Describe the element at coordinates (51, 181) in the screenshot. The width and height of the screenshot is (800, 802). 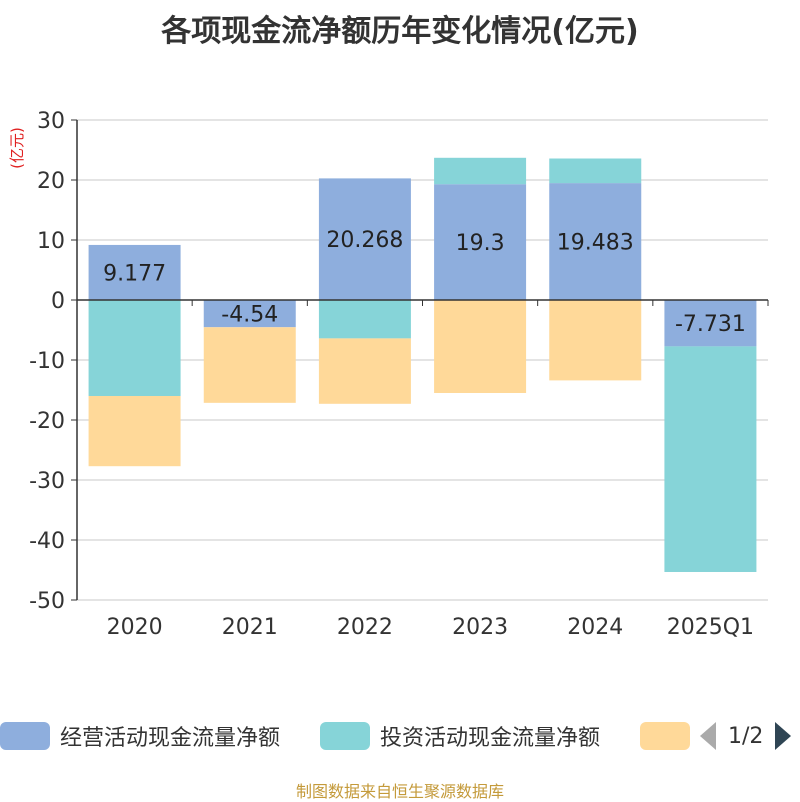
I see `y-tick-label: 20` at that location.